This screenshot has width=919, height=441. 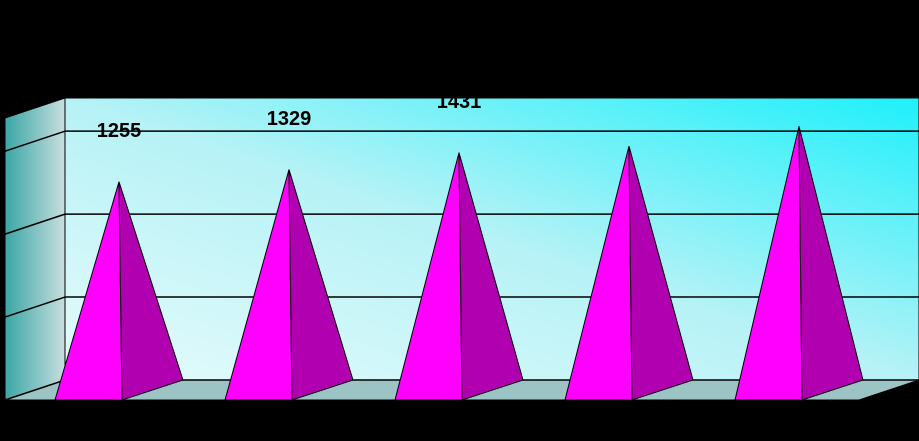 What do you see at coordinates (289, 119) in the screenshot?
I see `data-label: 1329` at bounding box center [289, 119].